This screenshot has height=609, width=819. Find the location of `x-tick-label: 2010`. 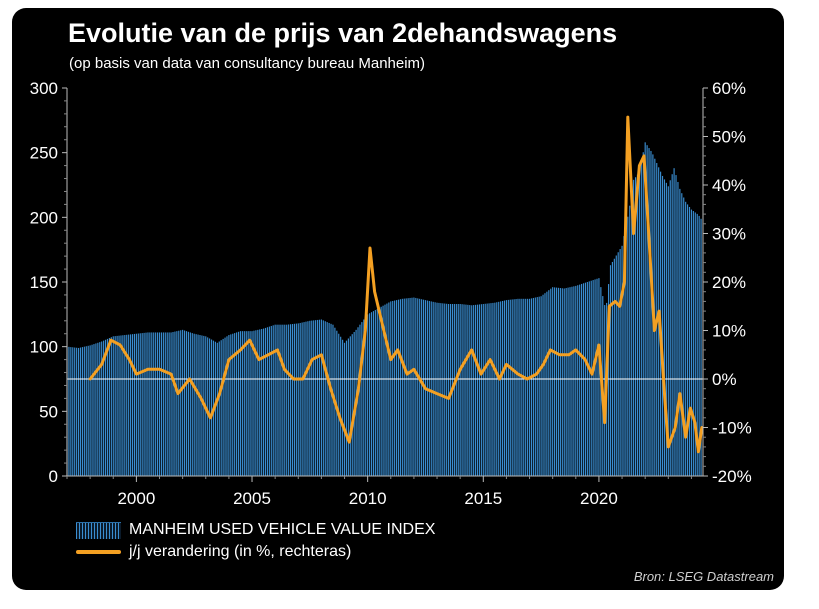

x-tick-label: 2010 is located at coordinates (368, 498).